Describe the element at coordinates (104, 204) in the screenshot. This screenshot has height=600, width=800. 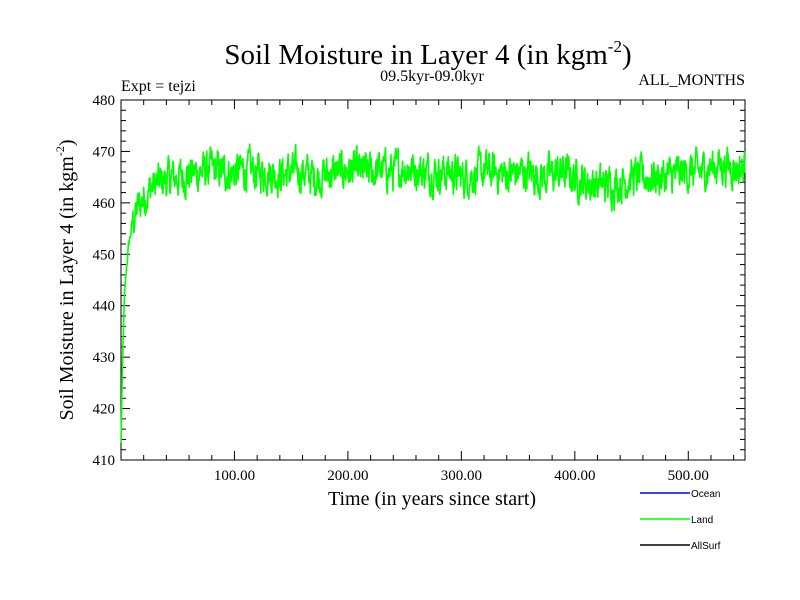
I see `y-tick-label: 460` at that location.